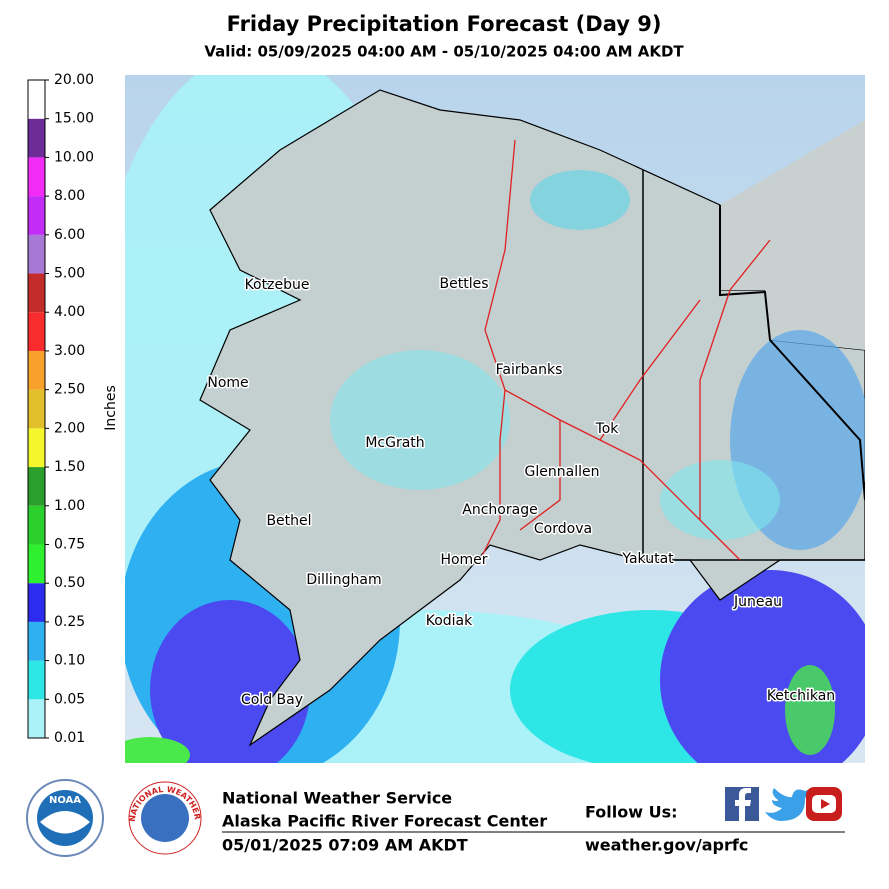  Describe the element at coordinates (464, 284) in the screenshot. I see `city-label: Bettles` at that location.